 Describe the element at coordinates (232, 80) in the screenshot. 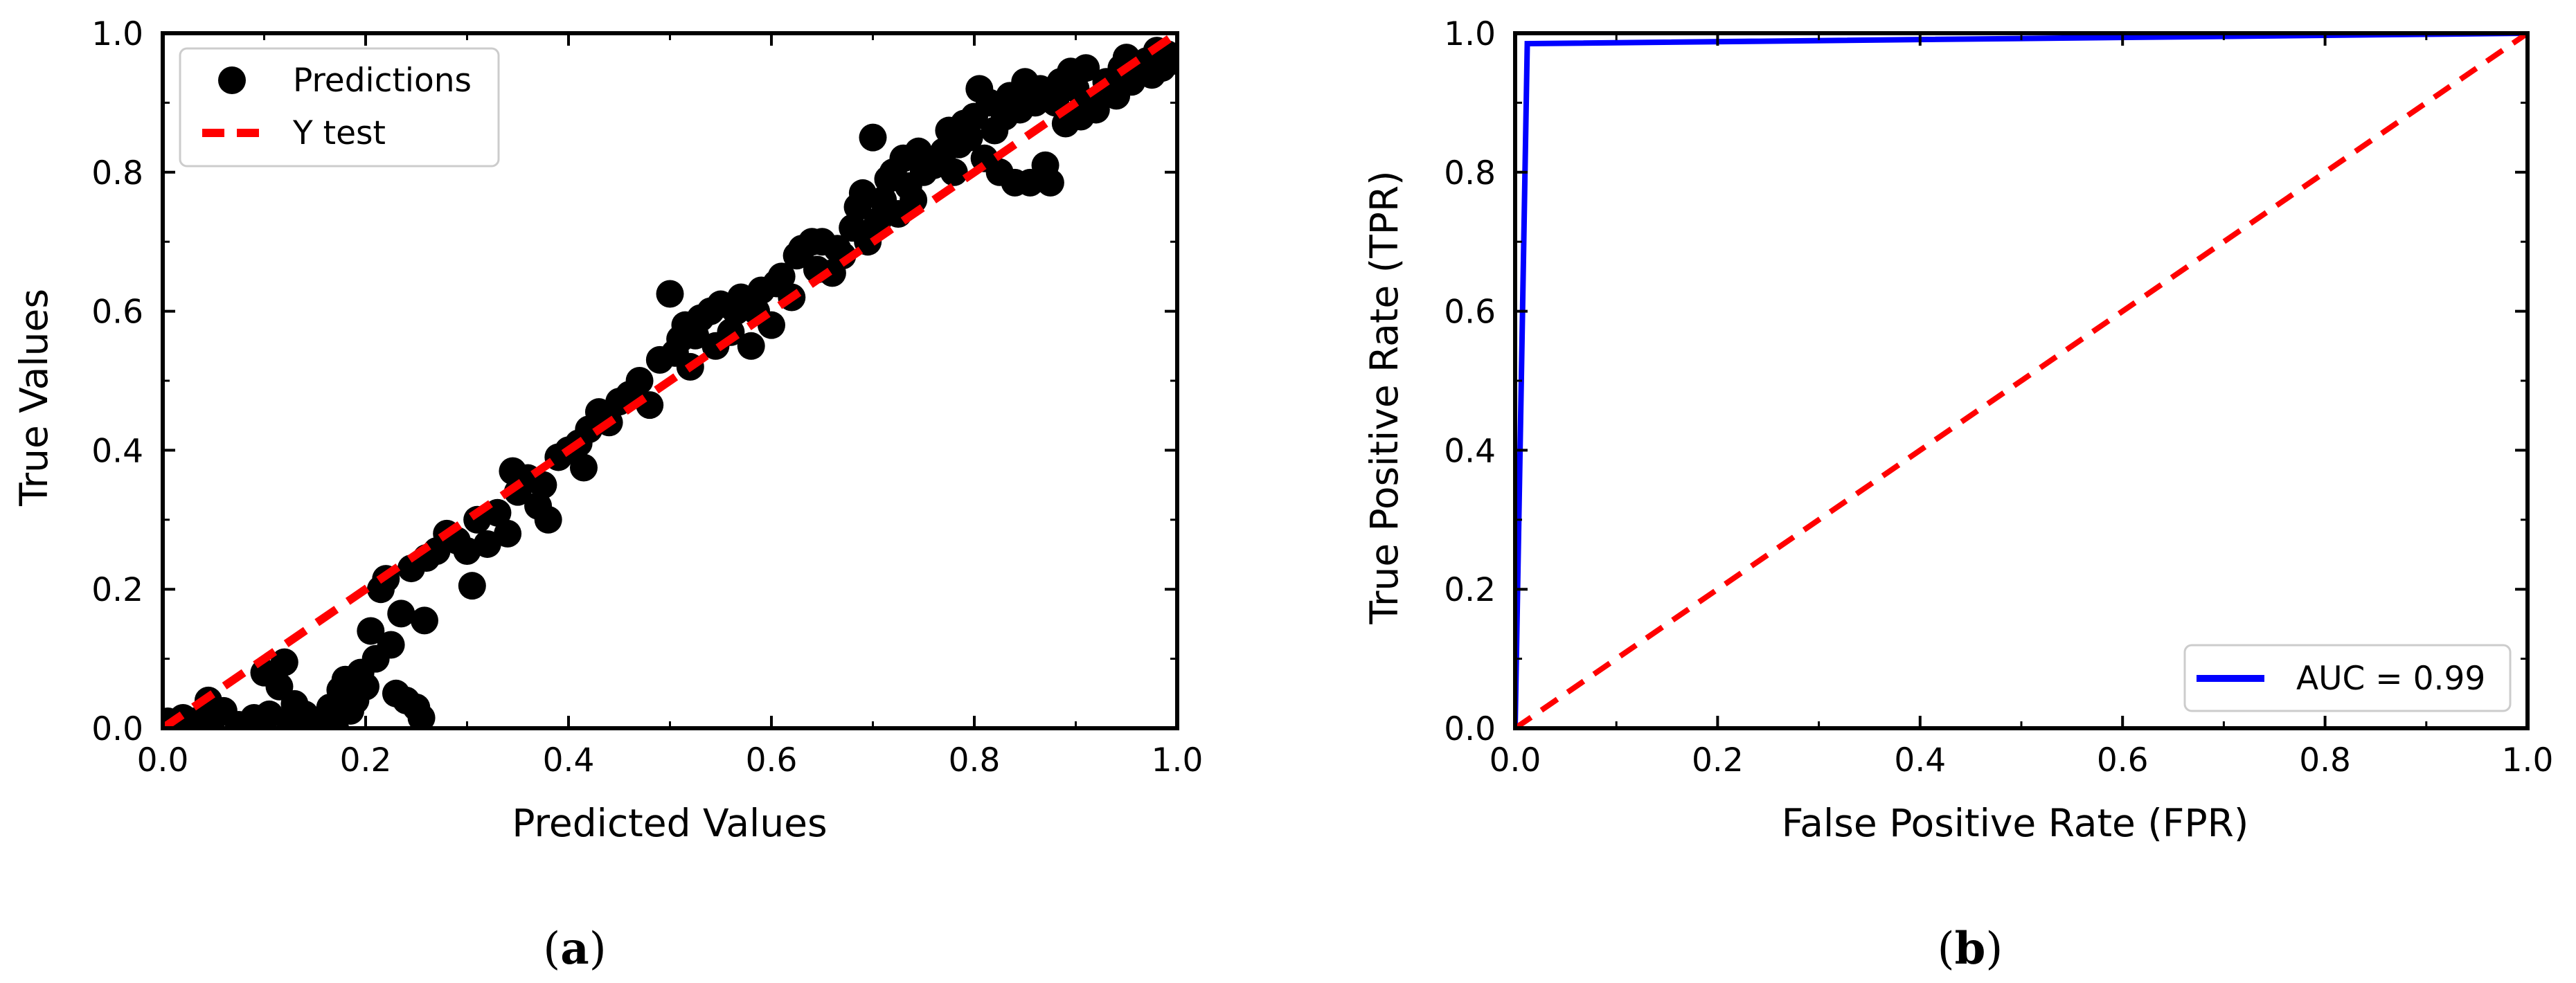

I see `legend-marker-predictions` at that location.